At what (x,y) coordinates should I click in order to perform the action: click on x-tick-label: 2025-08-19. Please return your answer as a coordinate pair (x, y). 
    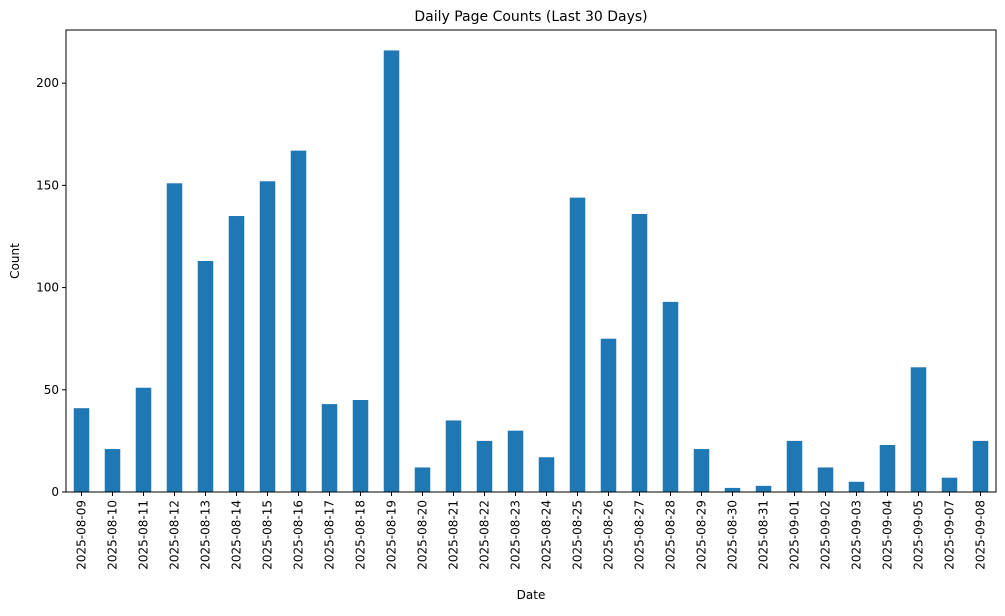
    Looking at the image, I should click on (392, 535).